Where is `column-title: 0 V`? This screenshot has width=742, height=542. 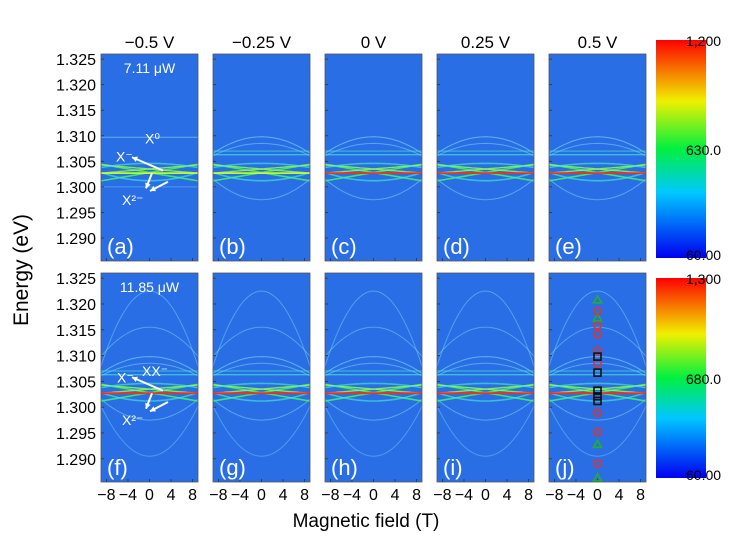 column-title: 0 V is located at coordinates (374, 42).